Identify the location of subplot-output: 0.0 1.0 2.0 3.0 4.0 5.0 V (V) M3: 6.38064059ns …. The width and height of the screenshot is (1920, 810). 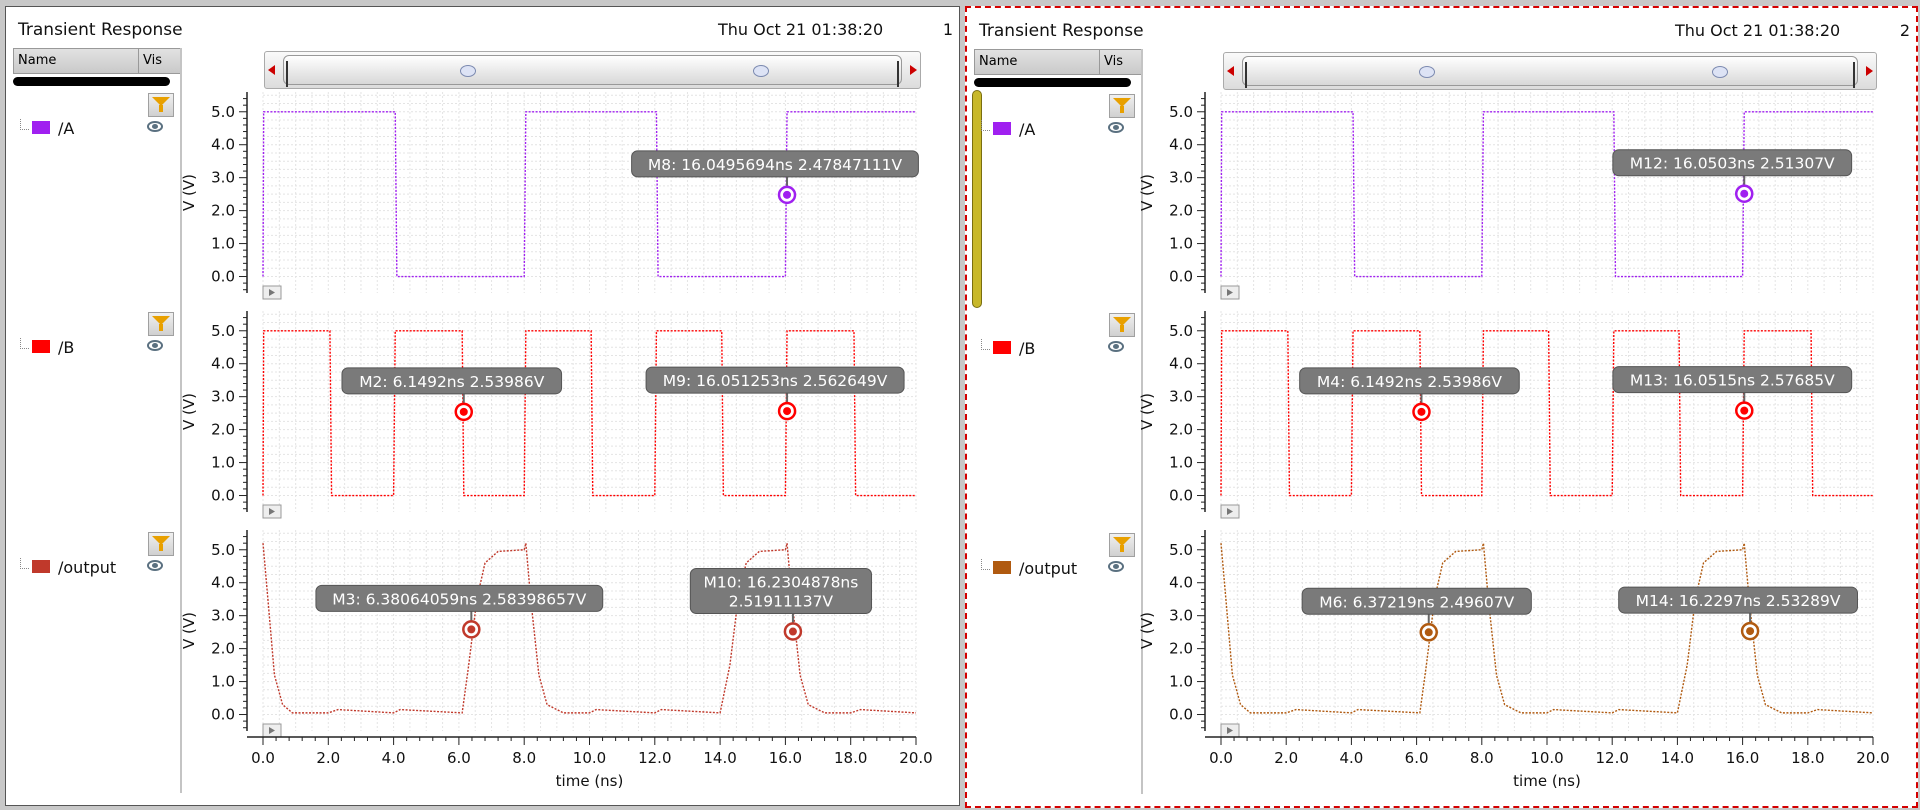
(548, 634).